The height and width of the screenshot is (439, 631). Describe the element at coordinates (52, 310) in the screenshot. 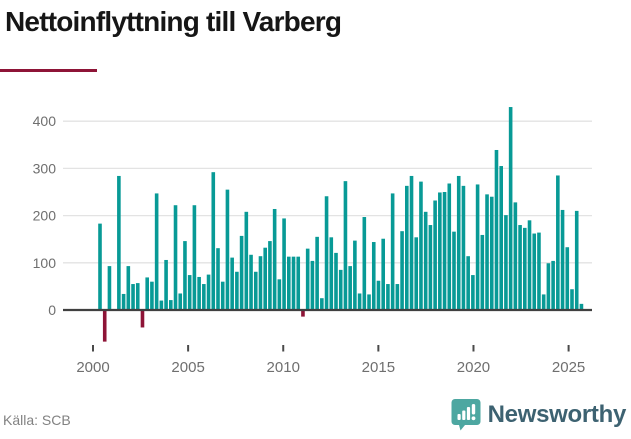

I see `y-axis-label-0: 0` at that location.